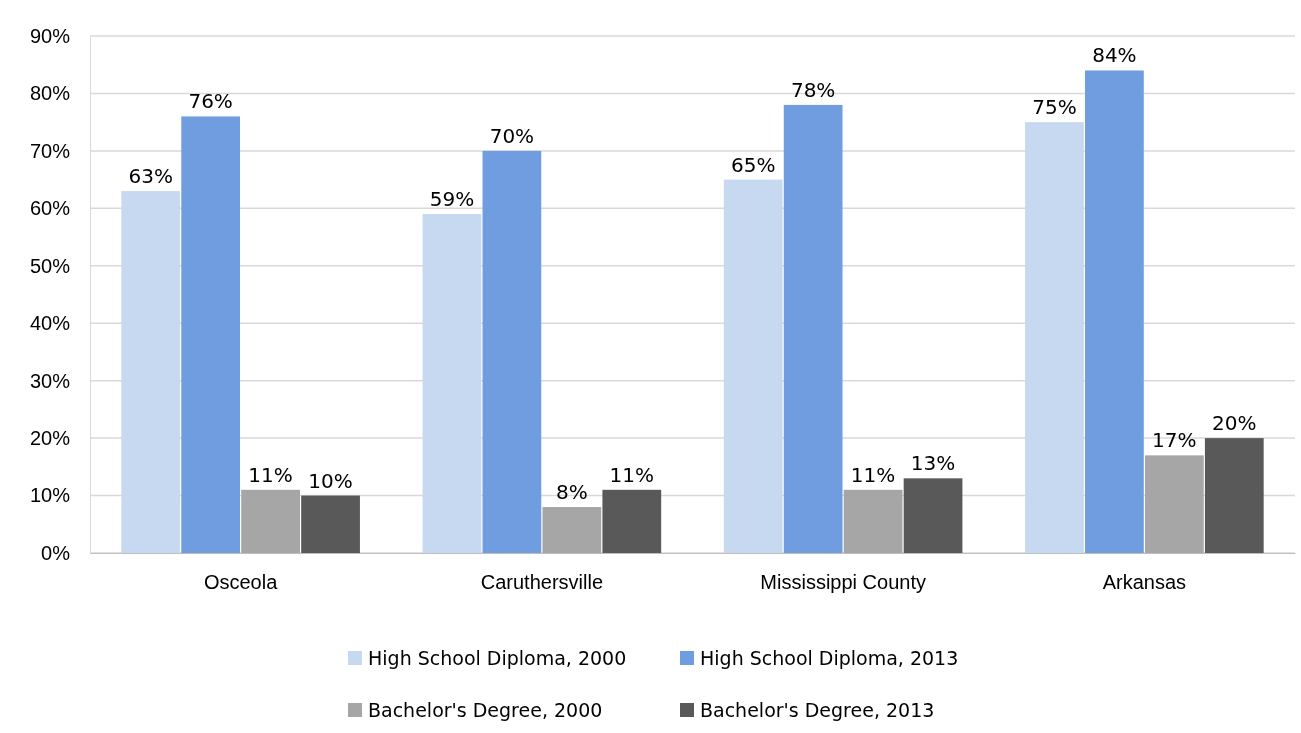  Describe the element at coordinates (813, 89) in the screenshot. I see `data-label: 78%` at that location.